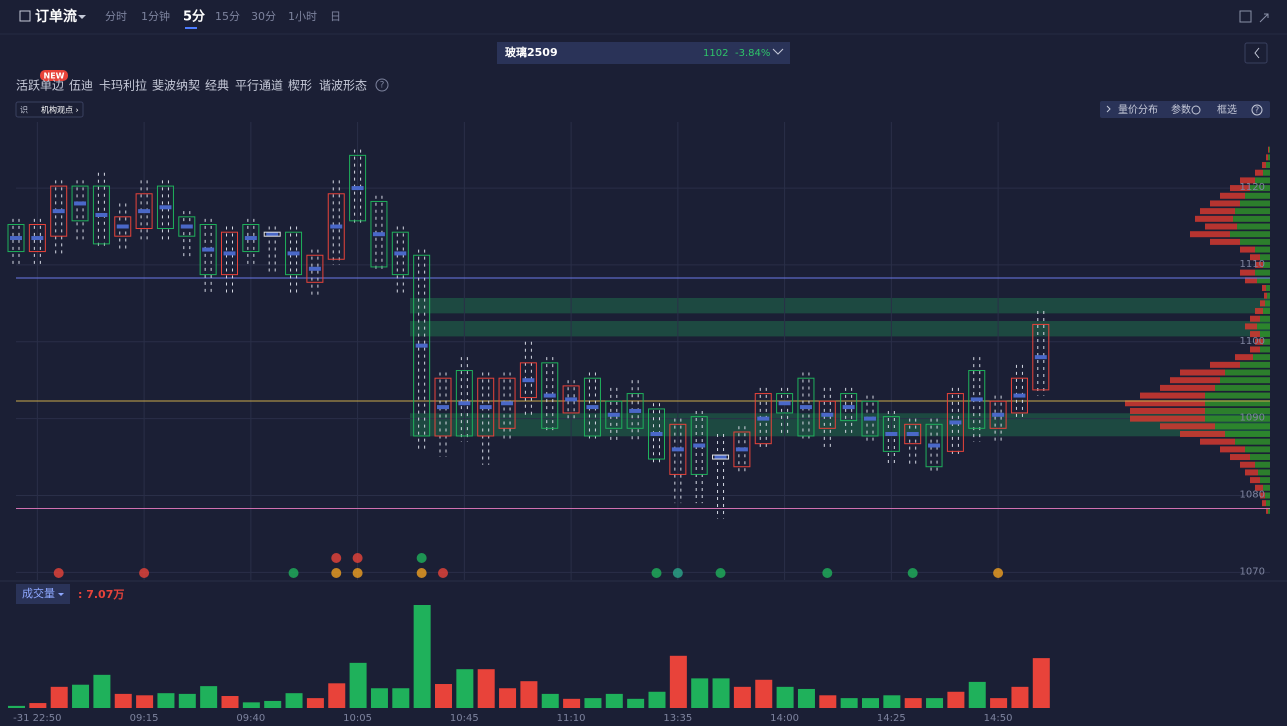 The width and height of the screenshot is (1287, 726). Describe the element at coordinates (217, 86) in the screenshot. I see `indicator: 经典` at that location.